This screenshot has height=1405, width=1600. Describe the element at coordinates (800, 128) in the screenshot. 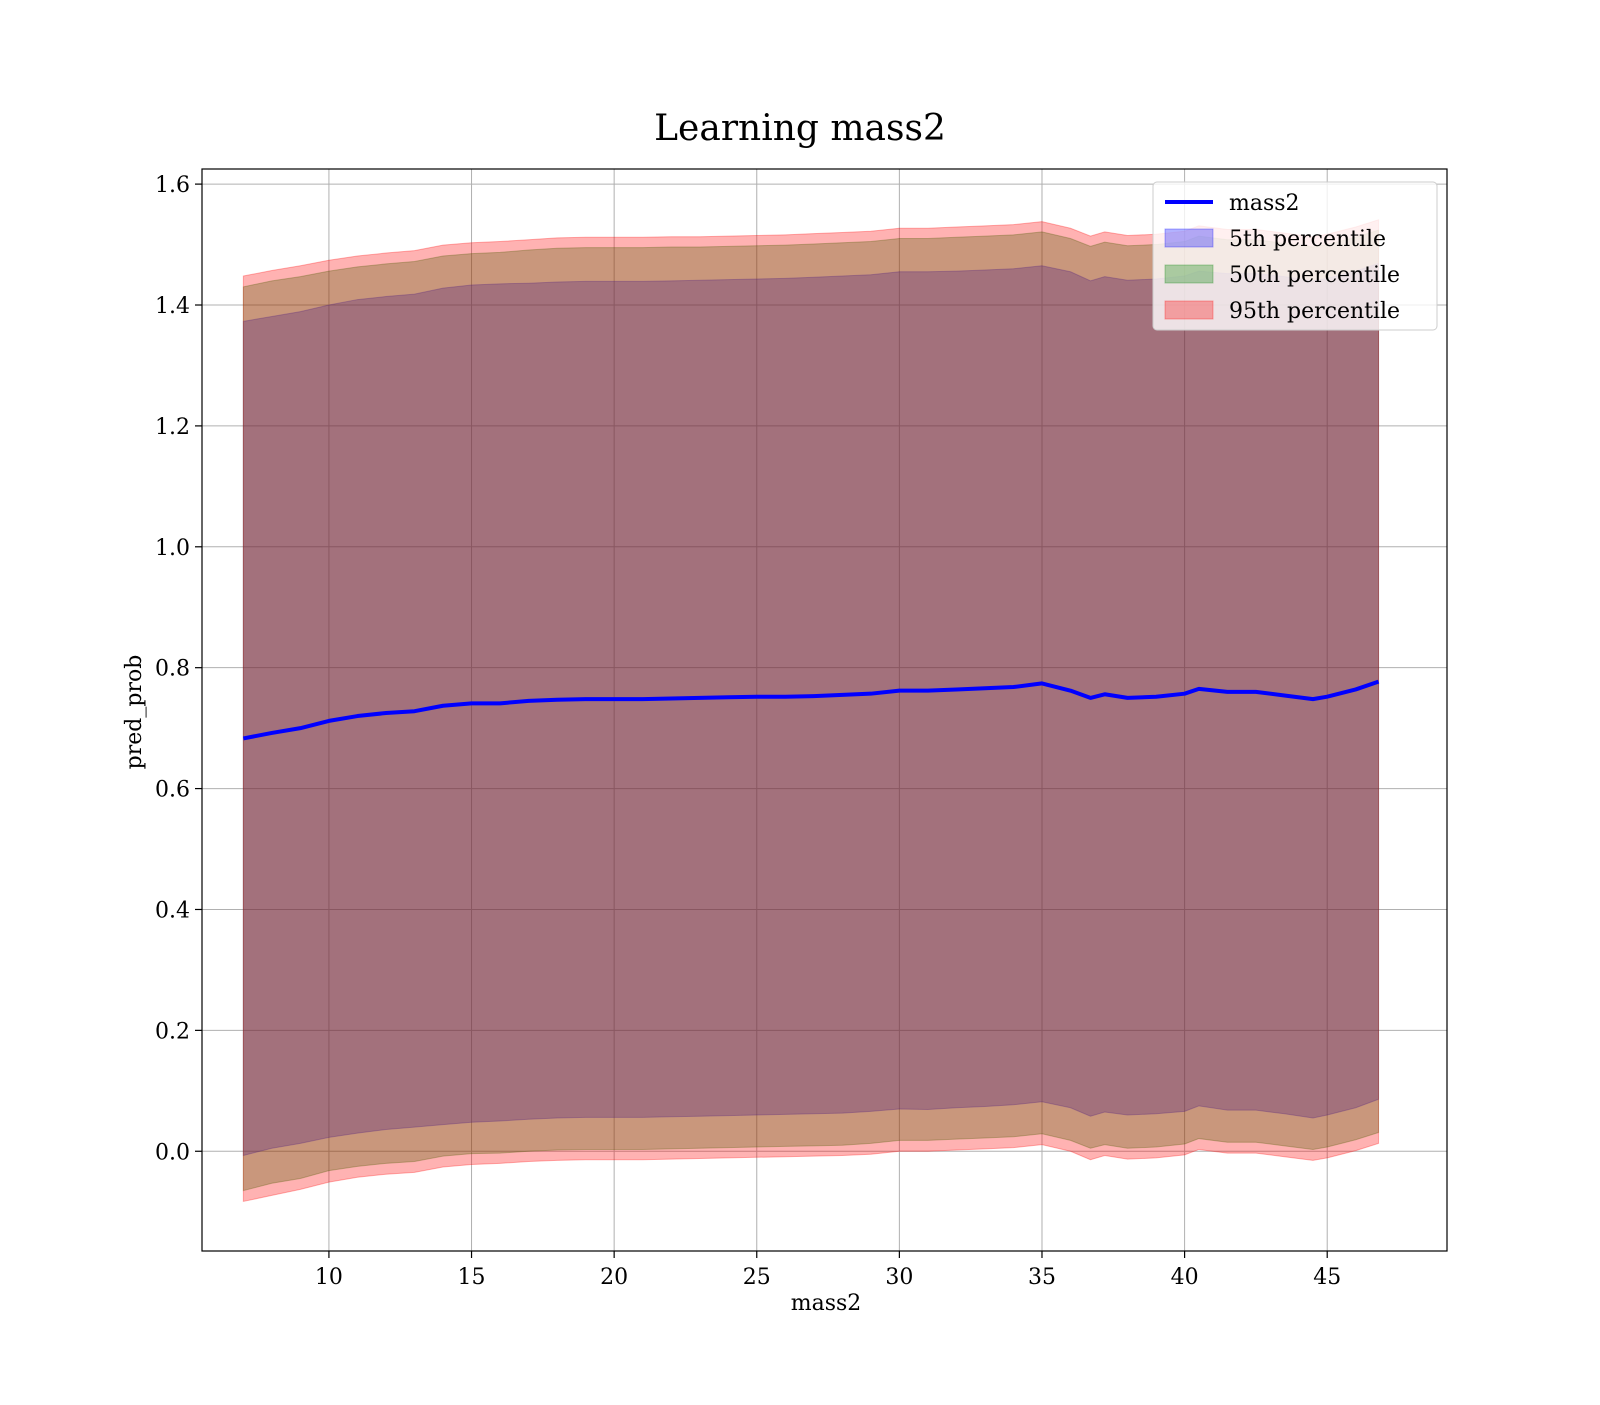

I see `chart-title: Learning mass2` at that location.